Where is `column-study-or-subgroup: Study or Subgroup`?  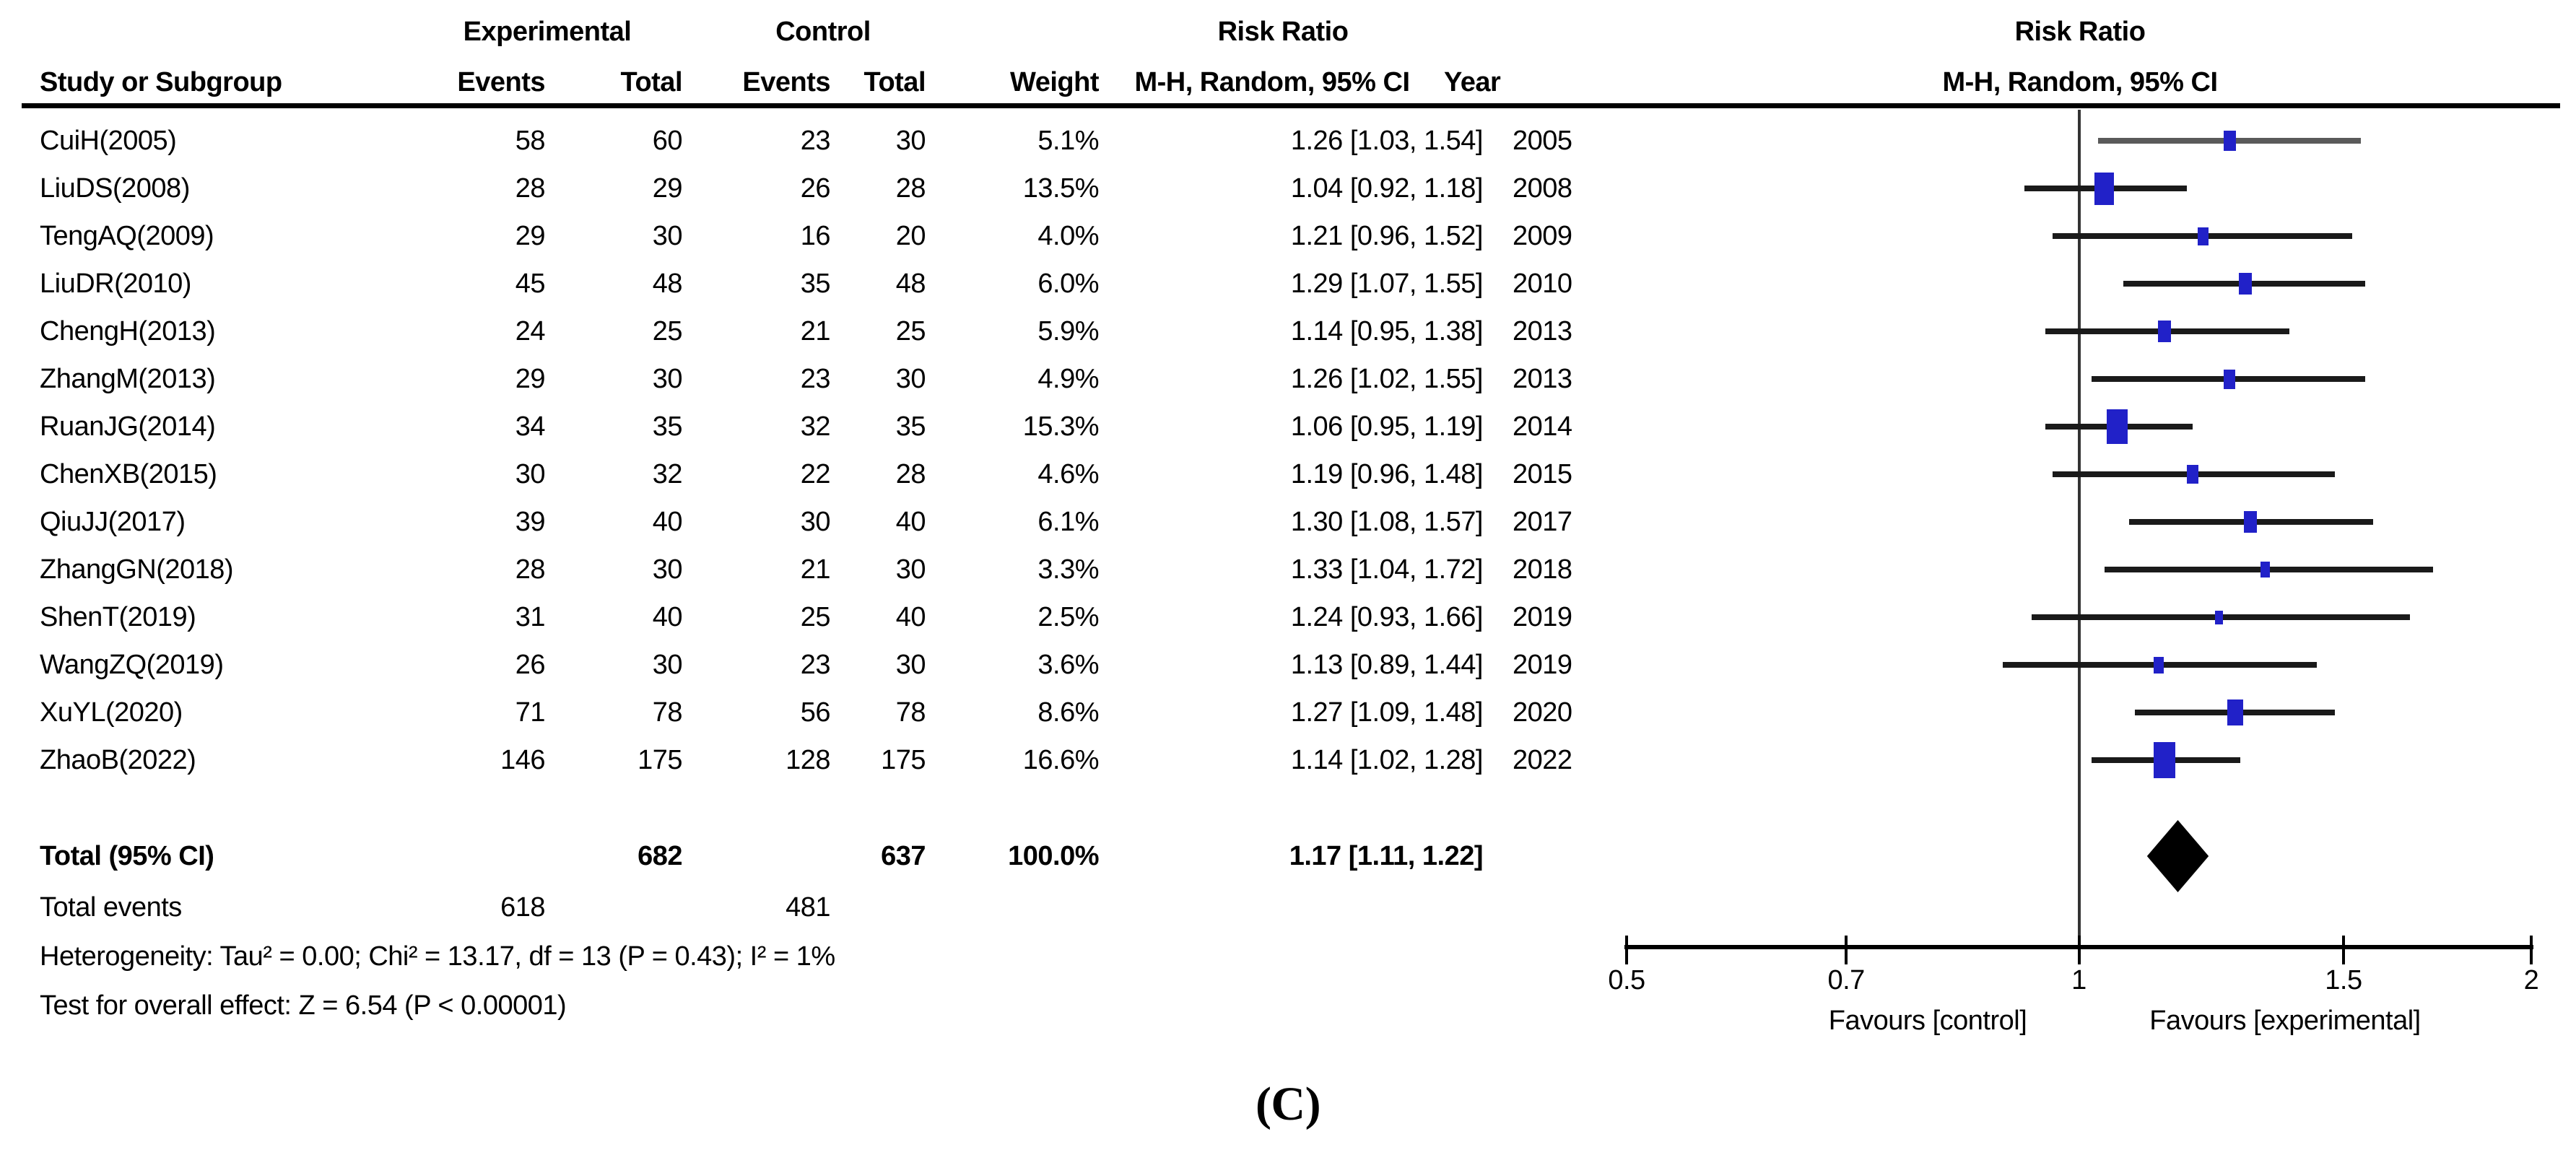
column-study-or-subgroup: Study or Subgroup is located at coordinates (161, 82).